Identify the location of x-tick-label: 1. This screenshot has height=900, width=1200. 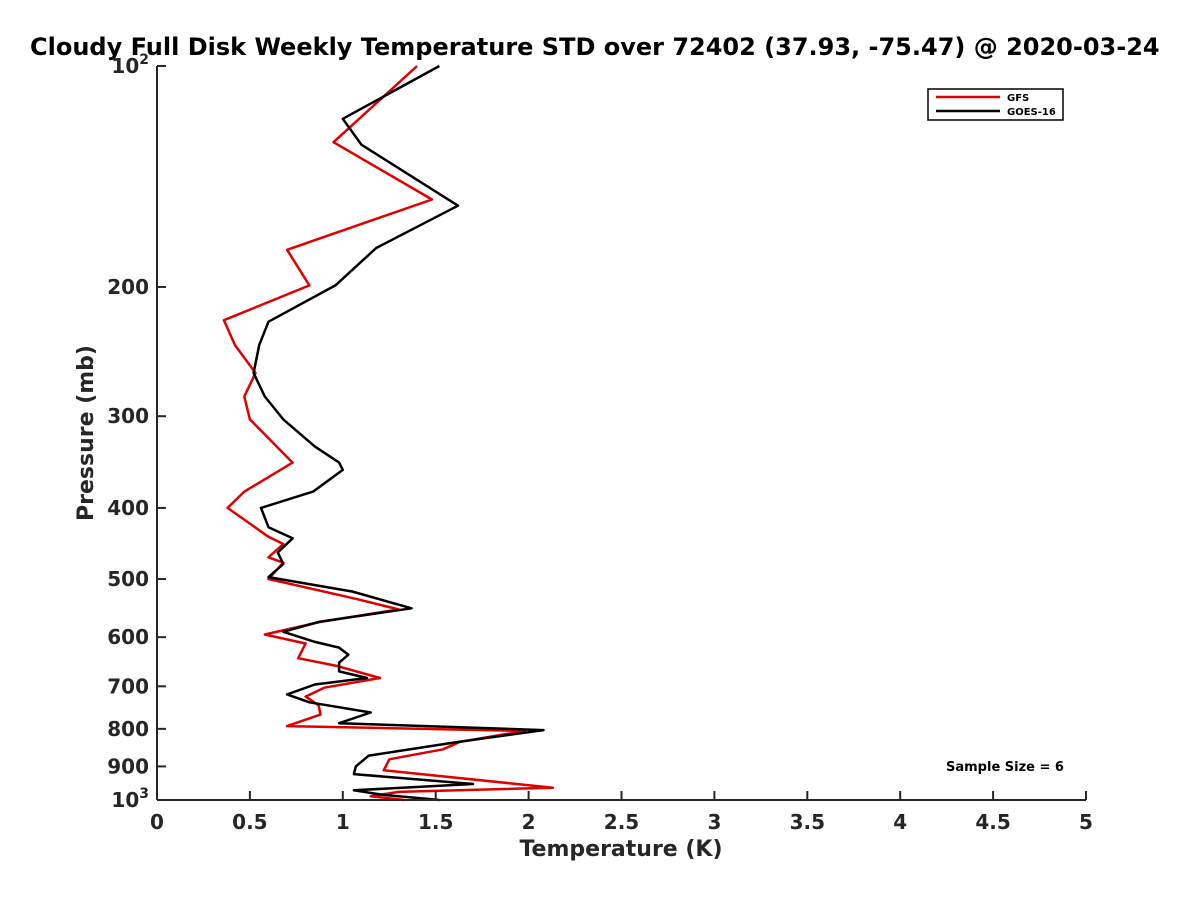
(343, 822).